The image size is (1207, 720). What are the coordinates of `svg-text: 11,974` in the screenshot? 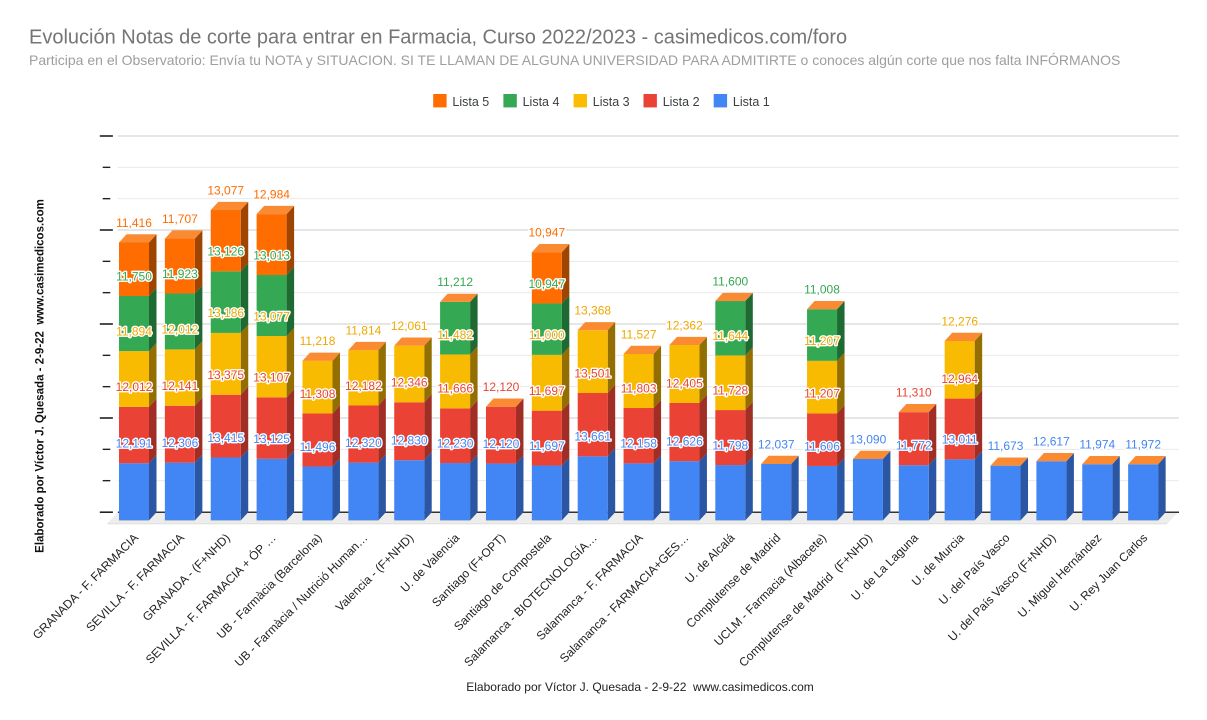 It's located at (1097, 445).